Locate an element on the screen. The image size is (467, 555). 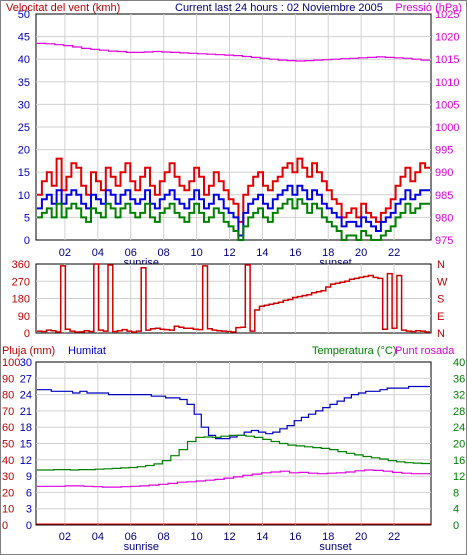
pressure-tick-label: 1010 is located at coordinates (447, 83).